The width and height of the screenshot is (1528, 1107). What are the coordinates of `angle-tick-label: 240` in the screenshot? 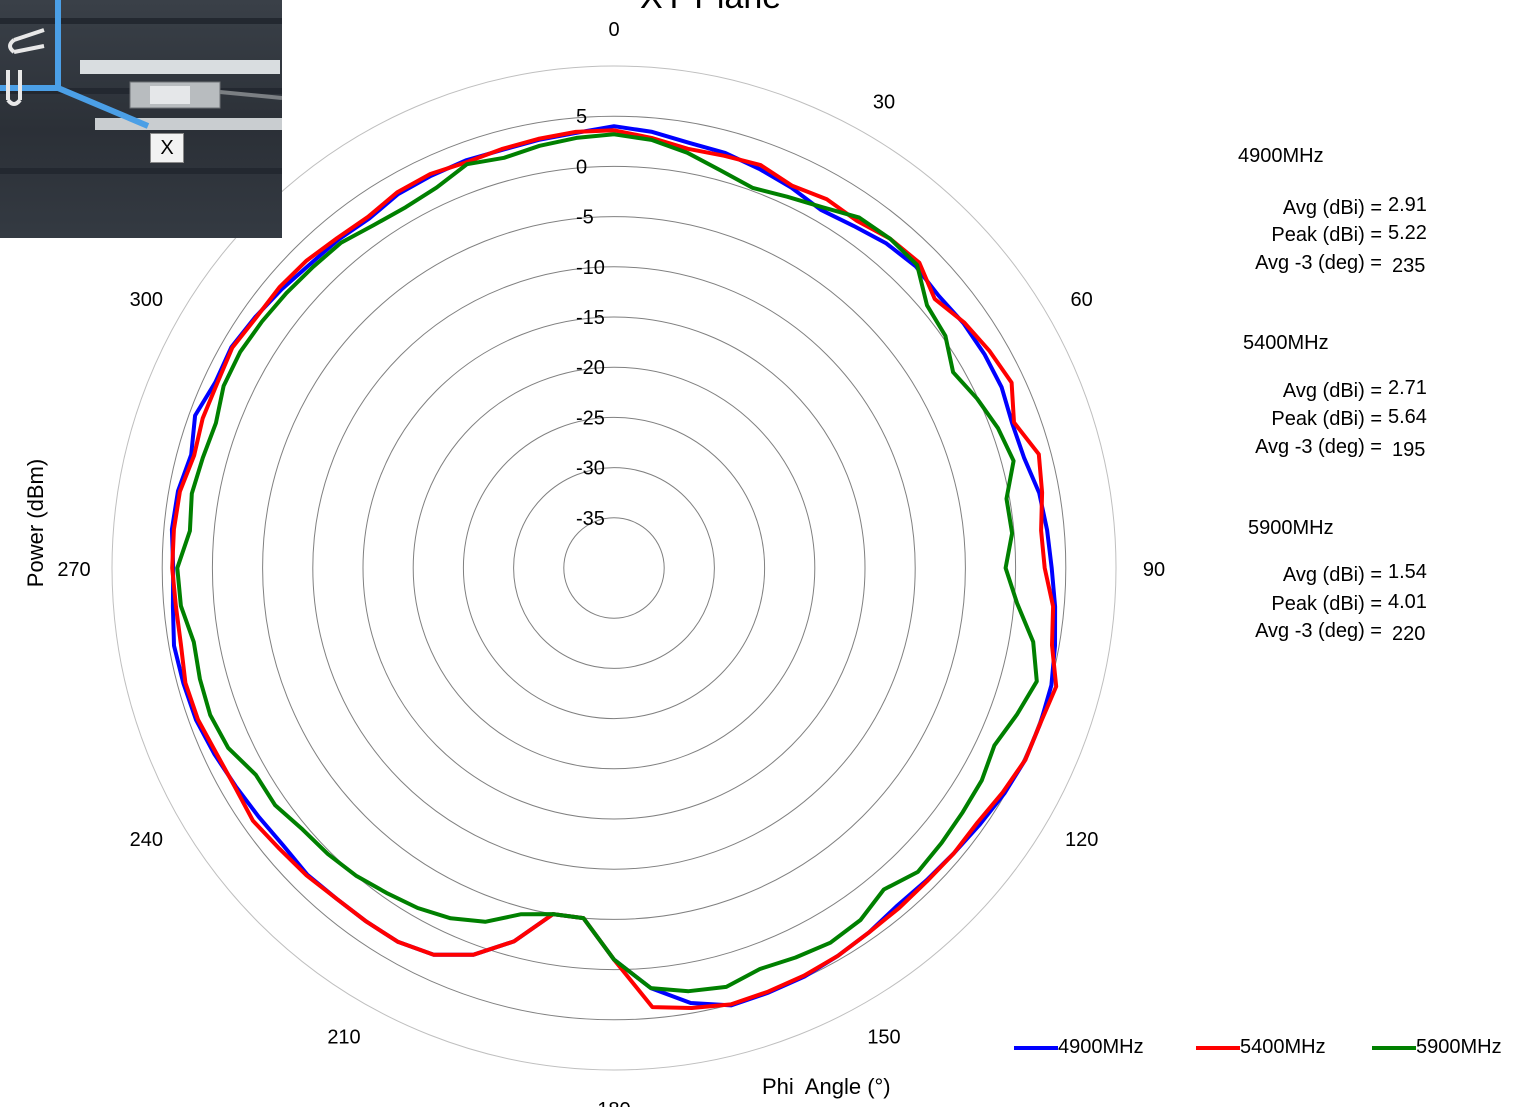 It's located at (146, 840).